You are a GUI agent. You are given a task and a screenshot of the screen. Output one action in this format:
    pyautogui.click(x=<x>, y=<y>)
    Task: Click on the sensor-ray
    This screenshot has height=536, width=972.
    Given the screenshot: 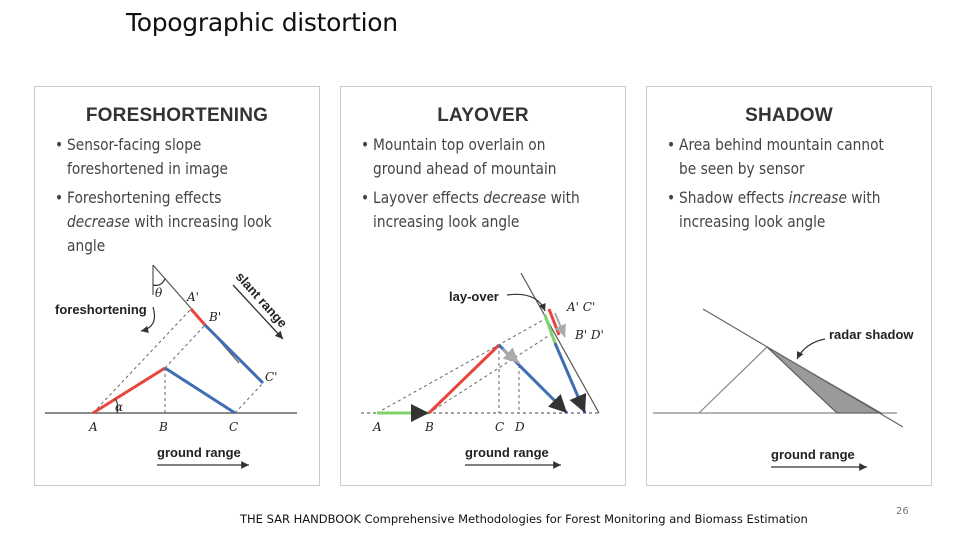 What is the action you would take?
    pyautogui.click(x=803, y=368)
    